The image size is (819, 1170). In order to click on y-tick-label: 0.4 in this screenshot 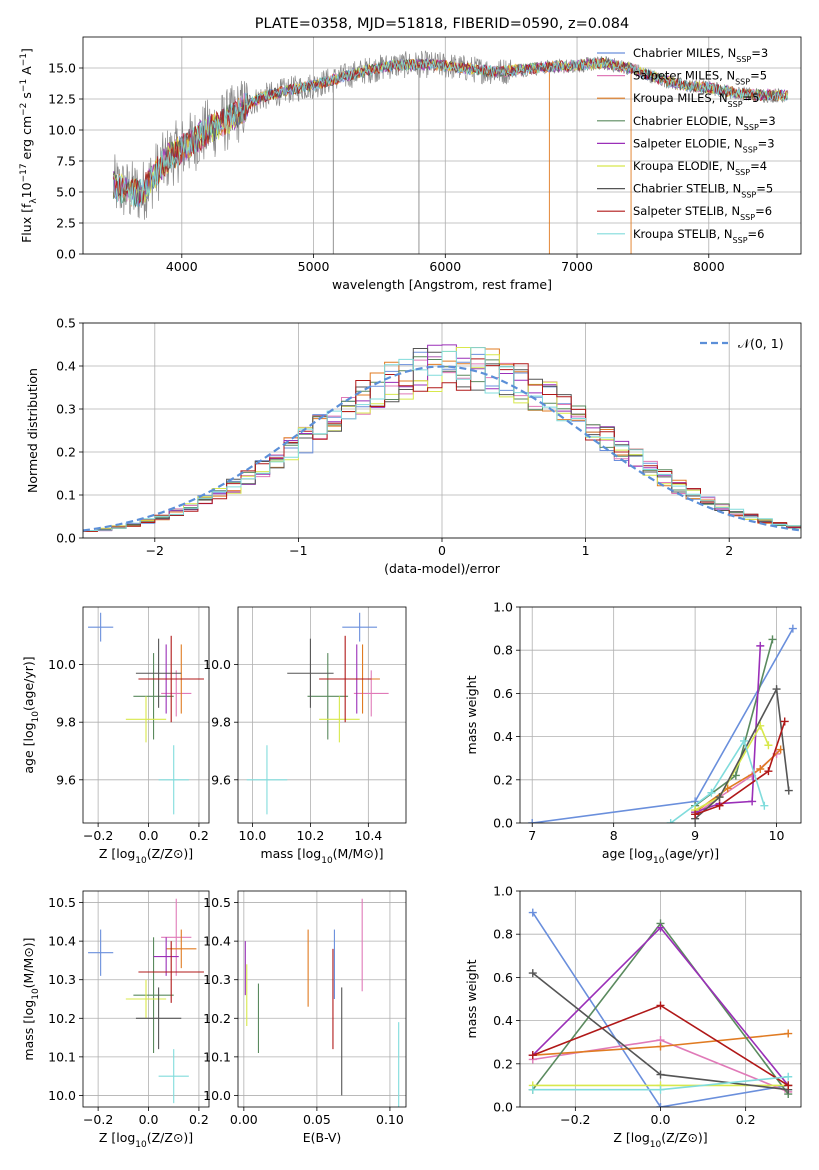, I will do `click(503, 1020)`.